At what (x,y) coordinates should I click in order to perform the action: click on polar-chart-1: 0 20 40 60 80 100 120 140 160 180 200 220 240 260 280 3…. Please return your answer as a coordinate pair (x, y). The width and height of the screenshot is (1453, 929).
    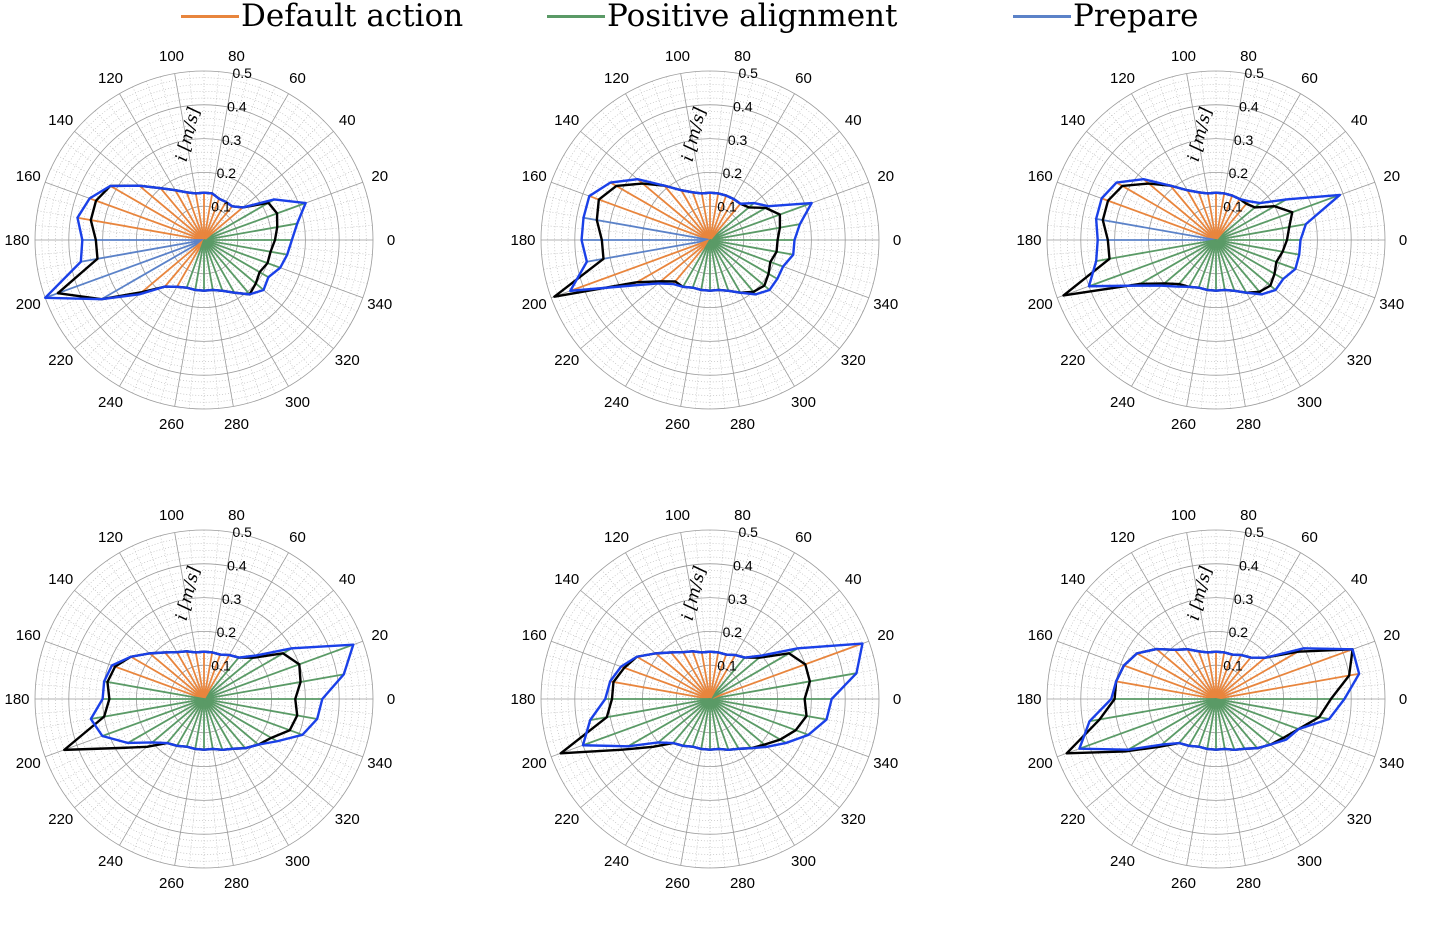
    Looking at the image, I should click on (199, 240).